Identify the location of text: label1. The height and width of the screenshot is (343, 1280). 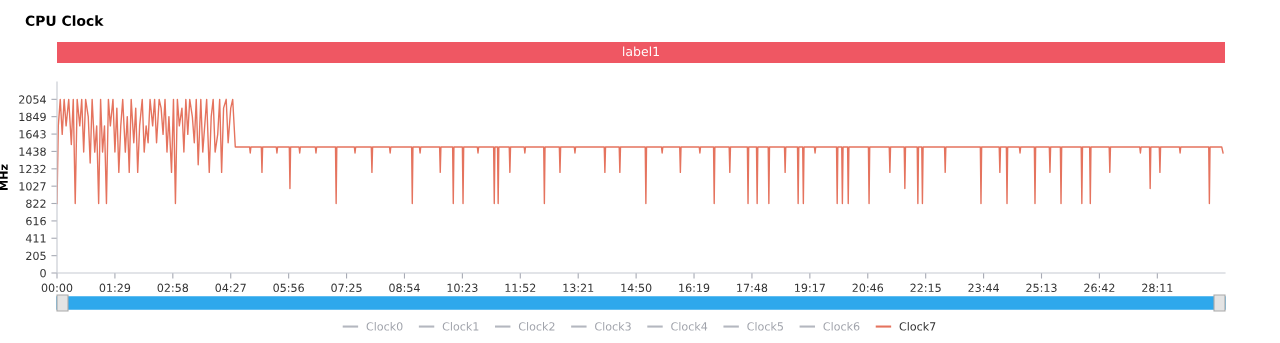
(641, 51).